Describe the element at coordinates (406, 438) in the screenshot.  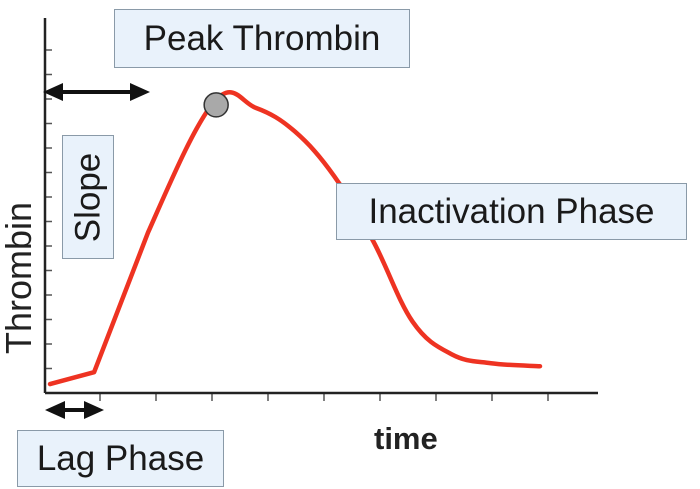
I see `x-axis-title: time` at that location.